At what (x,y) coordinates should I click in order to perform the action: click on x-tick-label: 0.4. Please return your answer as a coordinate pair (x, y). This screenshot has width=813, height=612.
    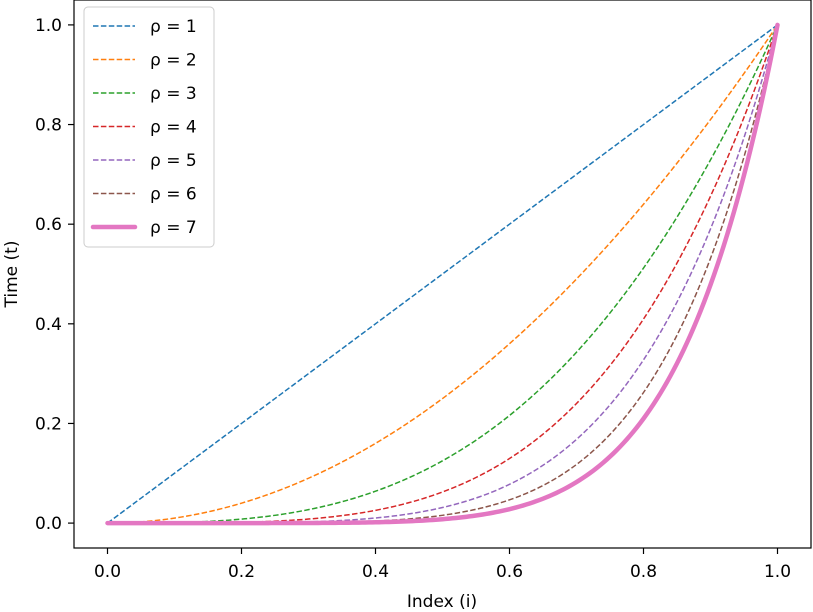
    Looking at the image, I should click on (375, 572).